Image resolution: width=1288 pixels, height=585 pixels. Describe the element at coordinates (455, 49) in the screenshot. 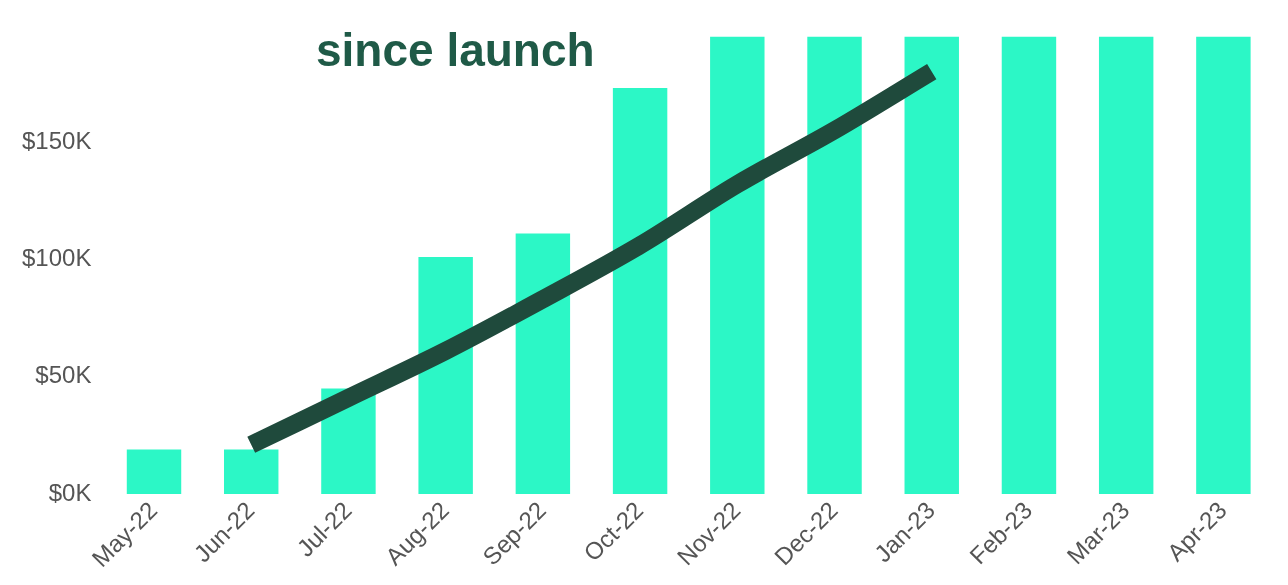

I see `chart-title: since launch` at that location.